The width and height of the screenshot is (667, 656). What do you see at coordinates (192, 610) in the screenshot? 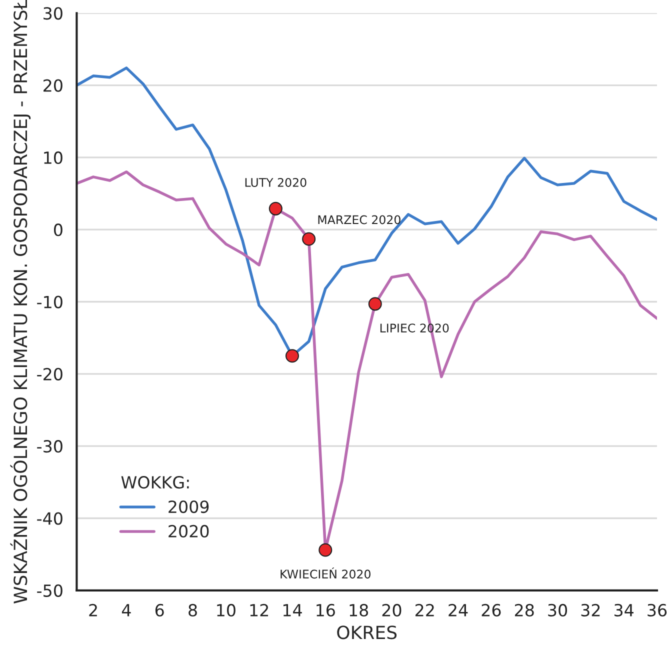
I see `x-tick-label: 8` at bounding box center [192, 610].